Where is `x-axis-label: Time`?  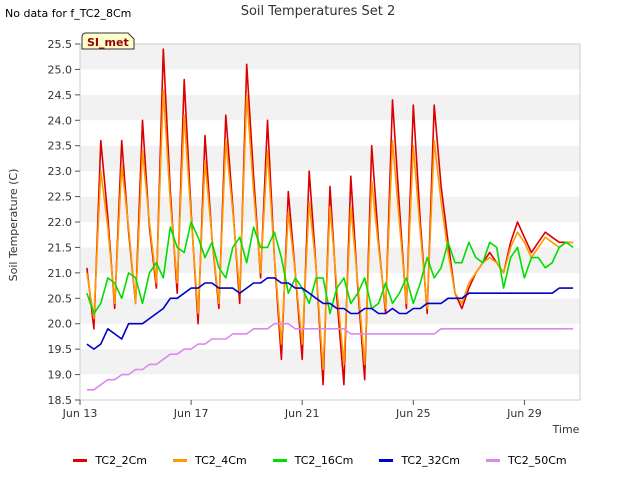
x-axis-label: Time is located at coordinates (566, 429).